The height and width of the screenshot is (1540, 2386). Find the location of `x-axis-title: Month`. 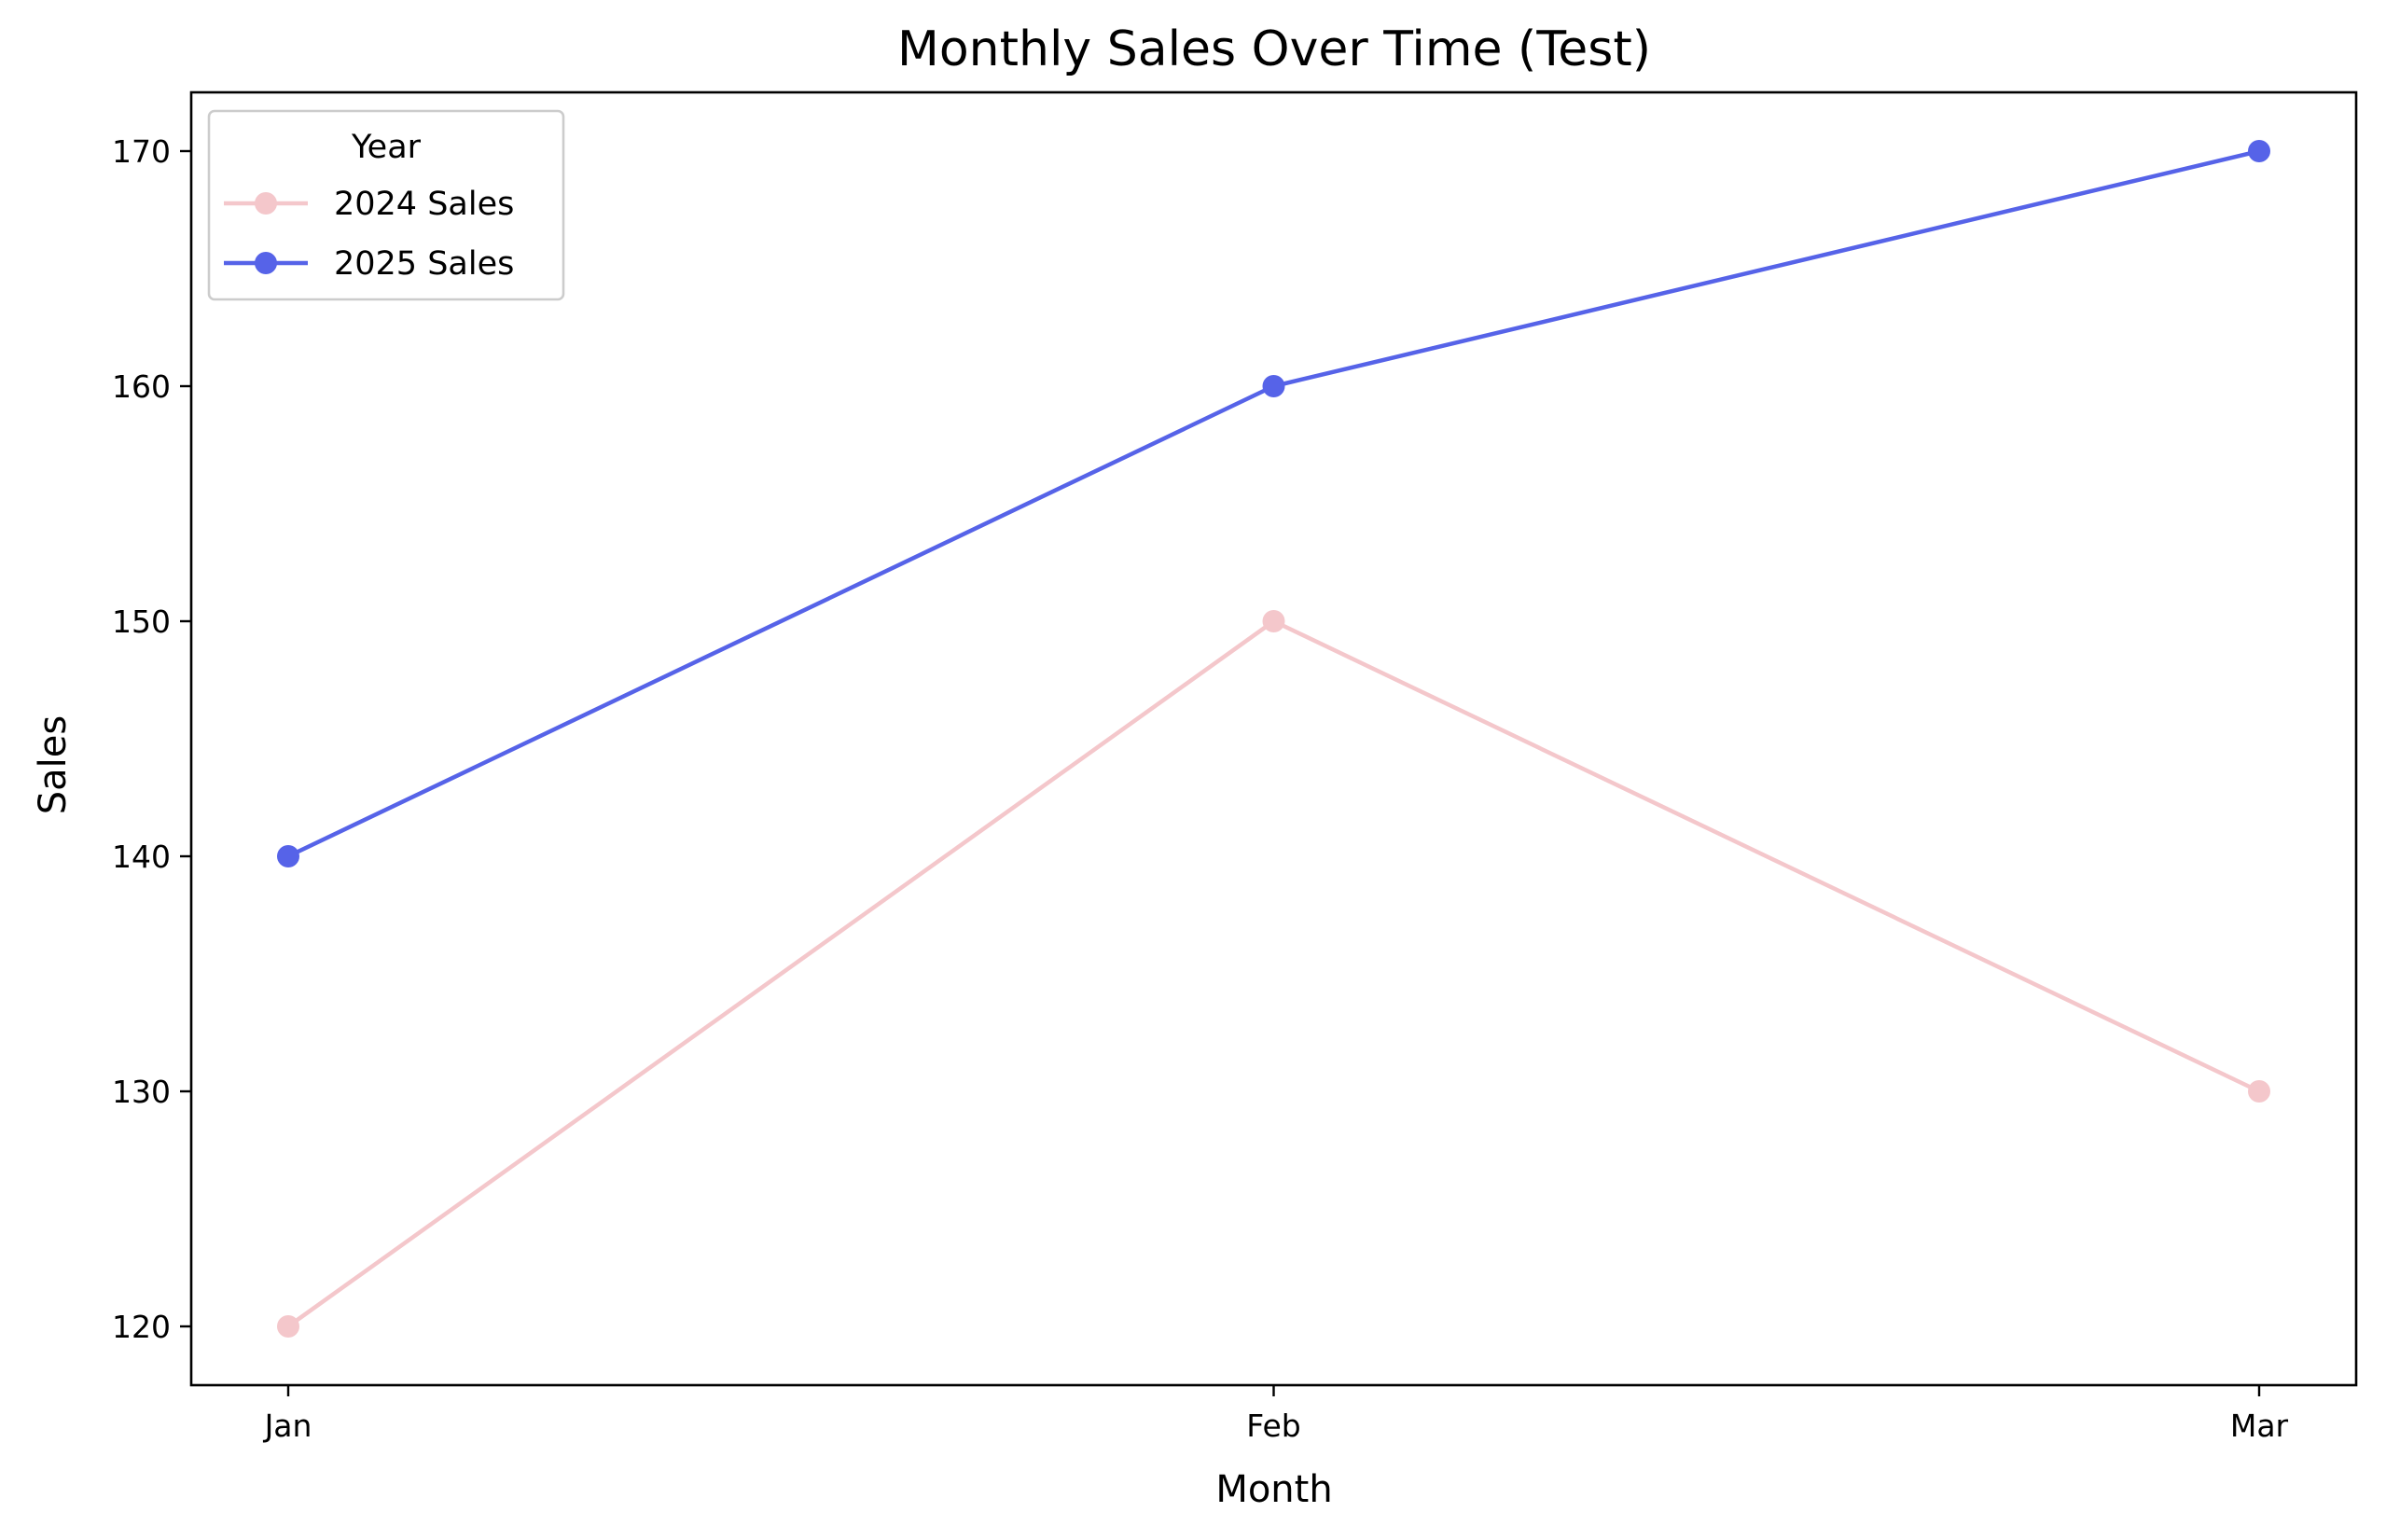

x-axis-title: Month is located at coordinates (1273, 1489).